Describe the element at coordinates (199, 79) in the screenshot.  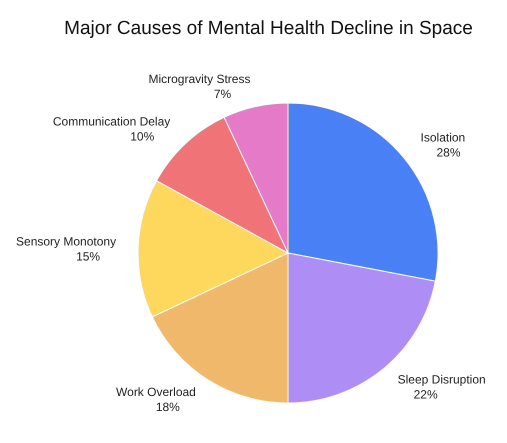
I see `slice-label: Microgravity Stress` at that location.